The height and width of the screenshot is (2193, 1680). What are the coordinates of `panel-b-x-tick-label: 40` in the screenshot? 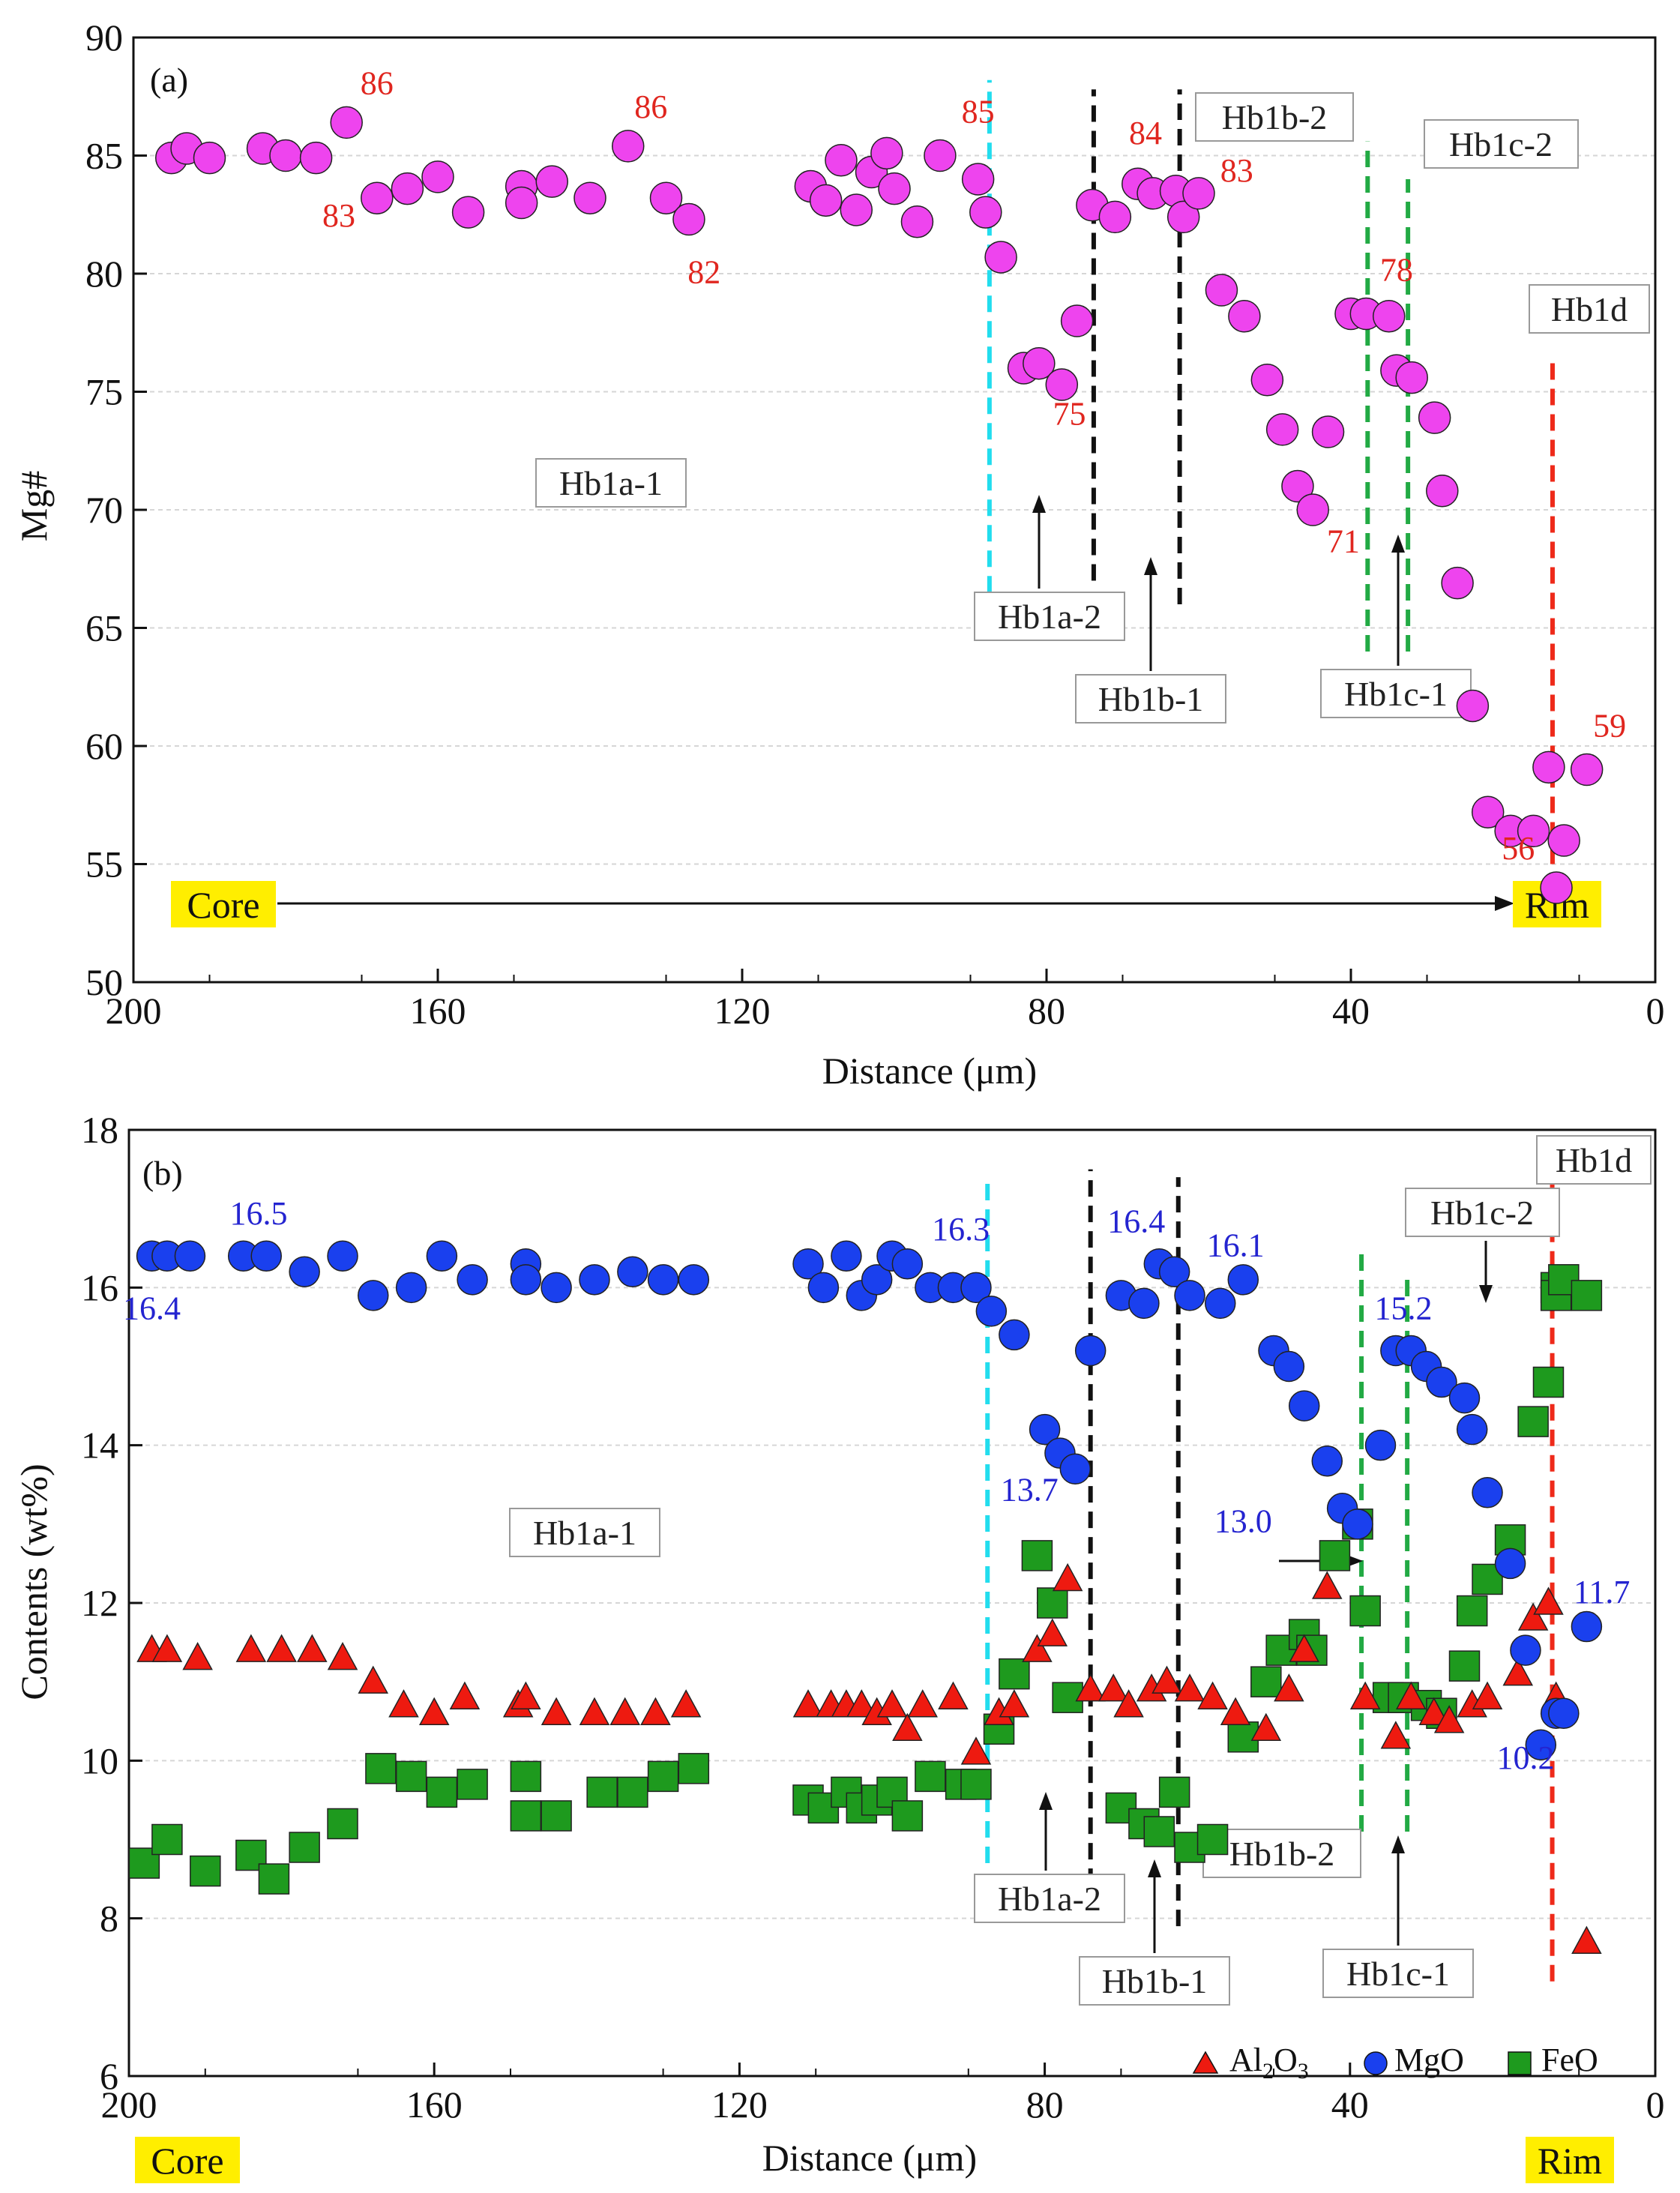 It's located at (1350, 2105).